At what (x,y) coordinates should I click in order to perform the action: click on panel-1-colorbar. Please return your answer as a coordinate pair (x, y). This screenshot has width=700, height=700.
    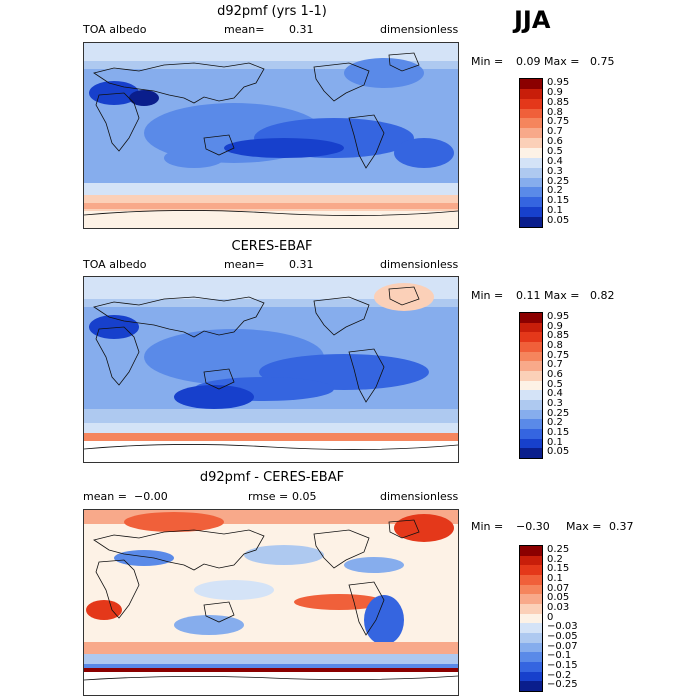
    Looking at the image, I should click on (531, 153).